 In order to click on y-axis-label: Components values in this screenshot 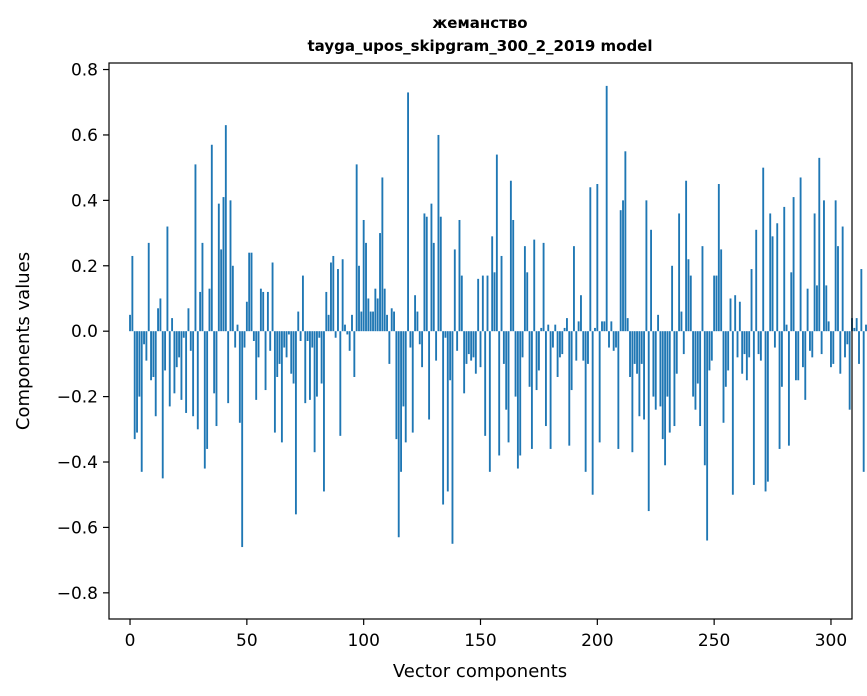, I will do `click(23, 341)`.